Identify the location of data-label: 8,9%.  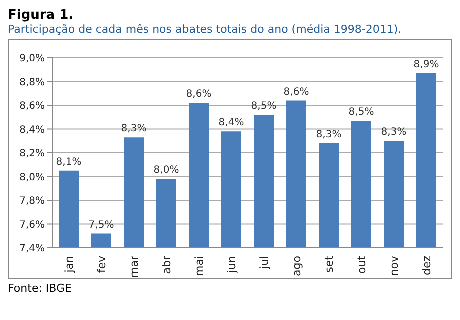
(427, 64).